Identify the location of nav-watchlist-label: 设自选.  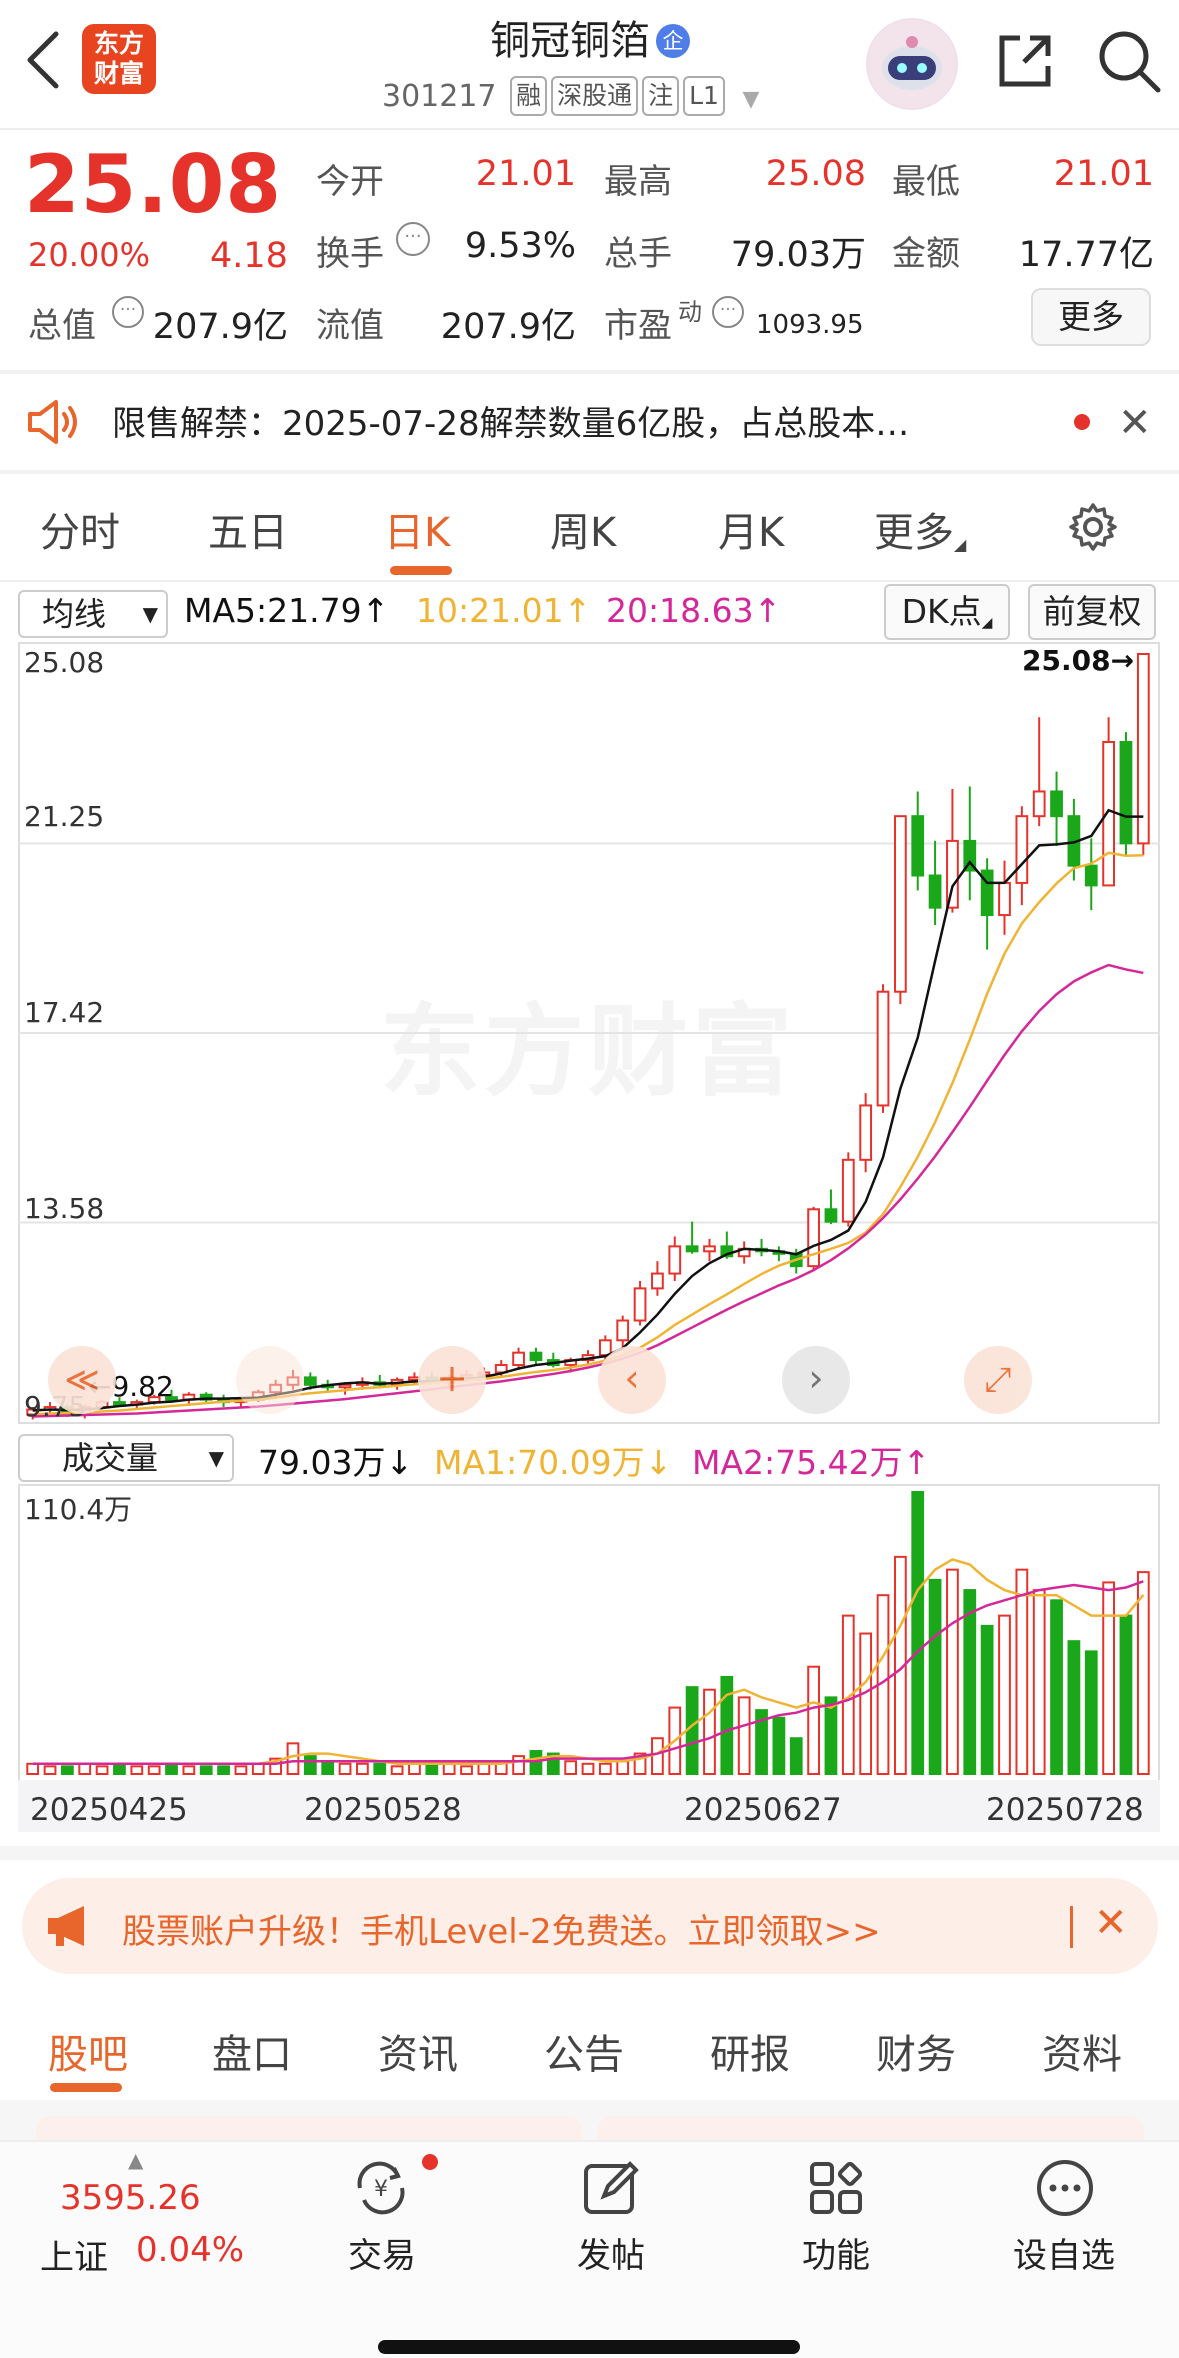
(1064, 2256).